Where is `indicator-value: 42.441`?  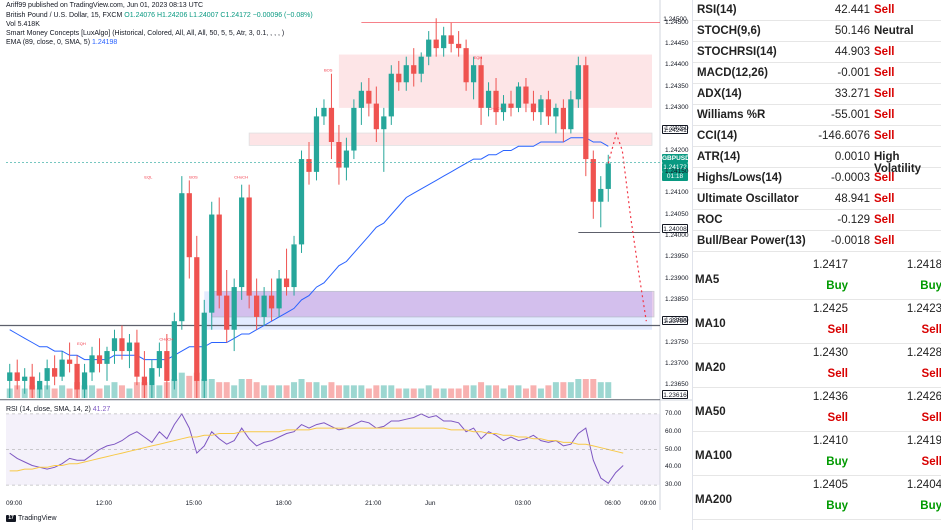 indicator-value: 42.441 is located at coordinates (852, 10).